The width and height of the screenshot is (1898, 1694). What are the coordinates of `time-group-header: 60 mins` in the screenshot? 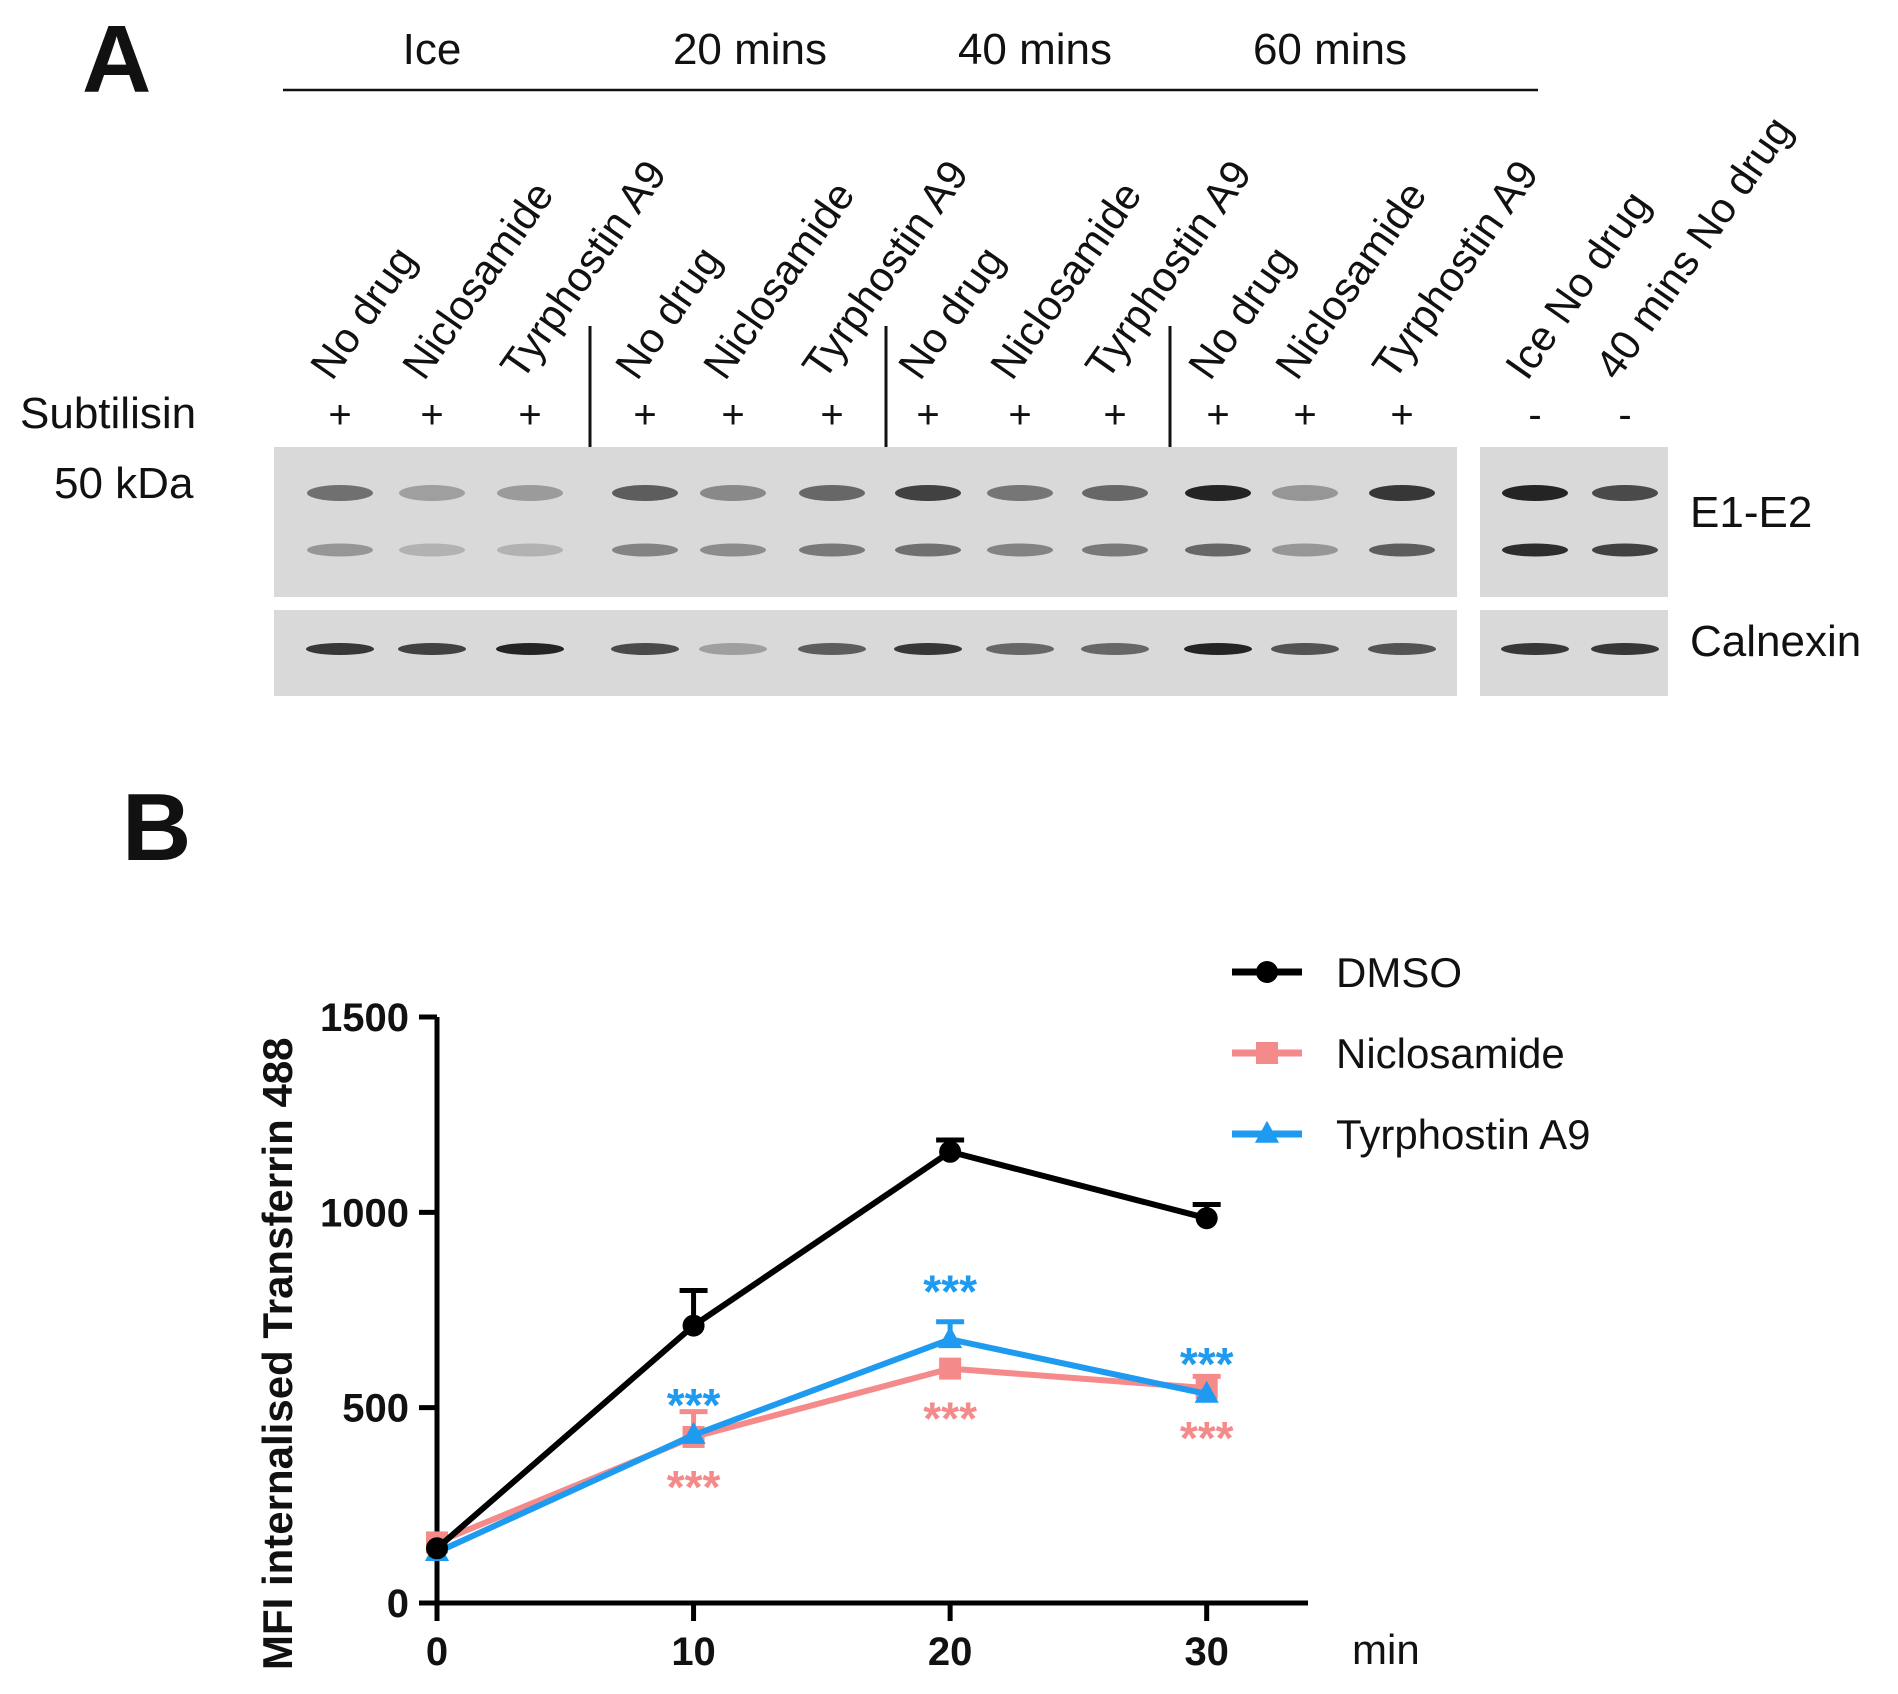 It's located at (1330, 49).